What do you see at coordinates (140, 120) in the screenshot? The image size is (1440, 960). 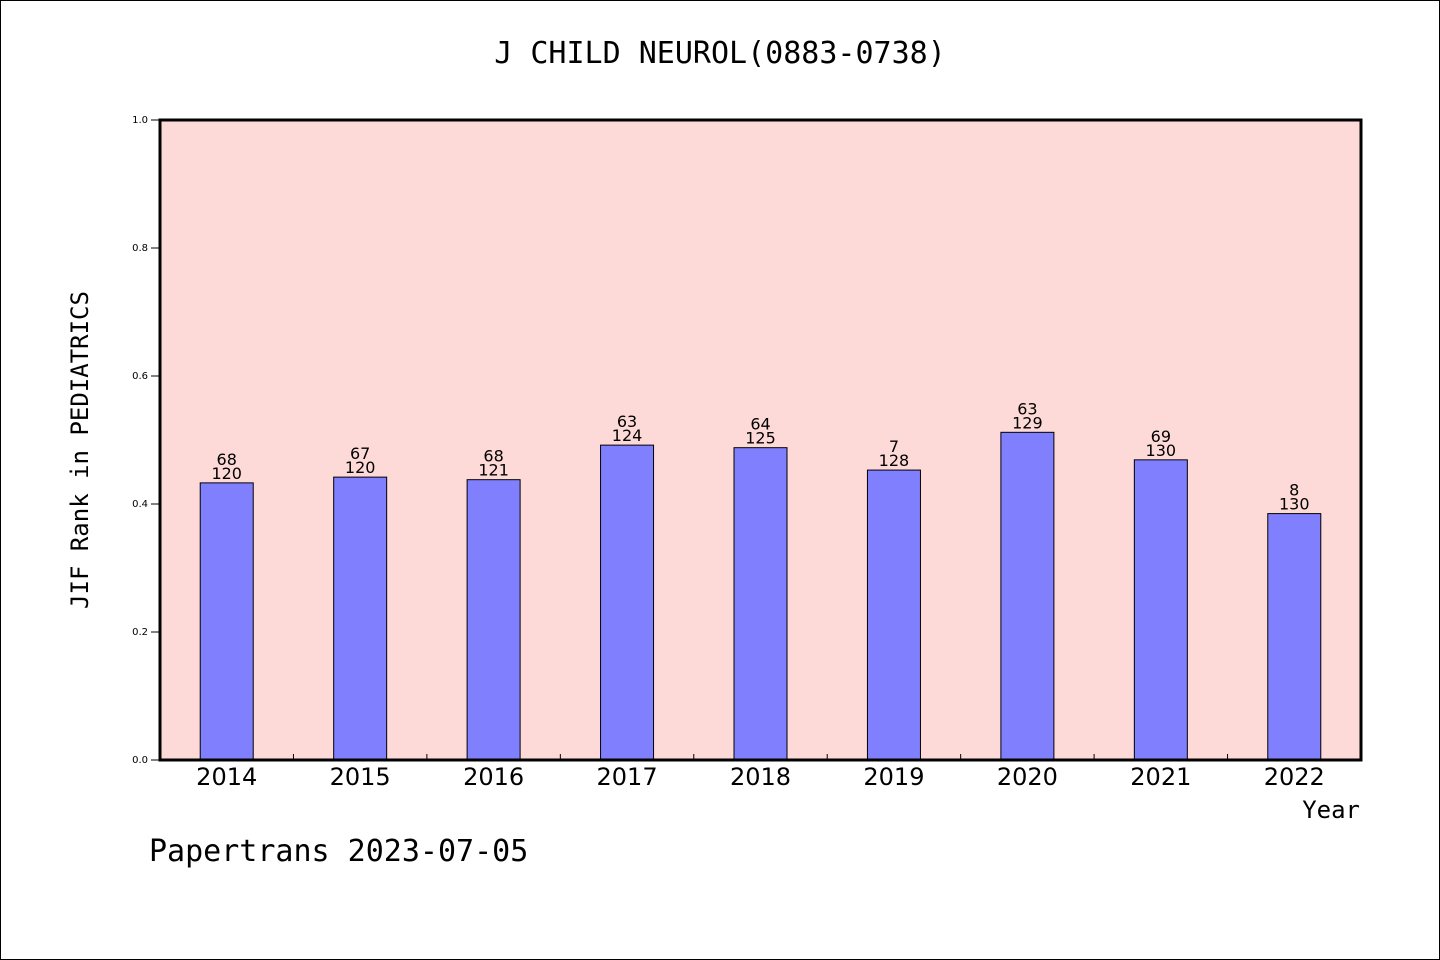 I see `y-tick-label: 1.0` at bounding box center [140, 120].